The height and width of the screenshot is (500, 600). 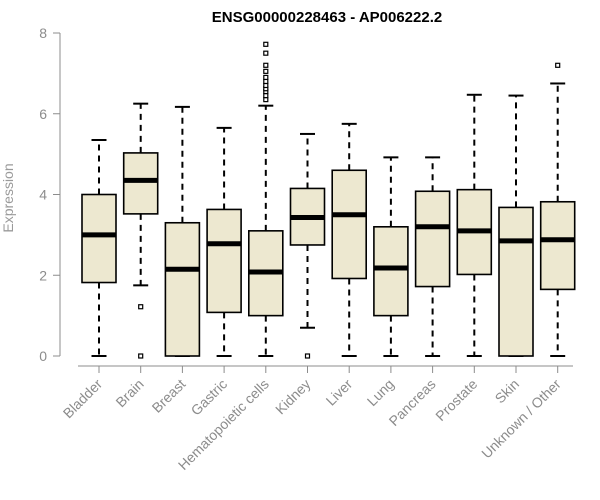 I want to click on y-axis-label: Expression, so click(x=8, y=197).